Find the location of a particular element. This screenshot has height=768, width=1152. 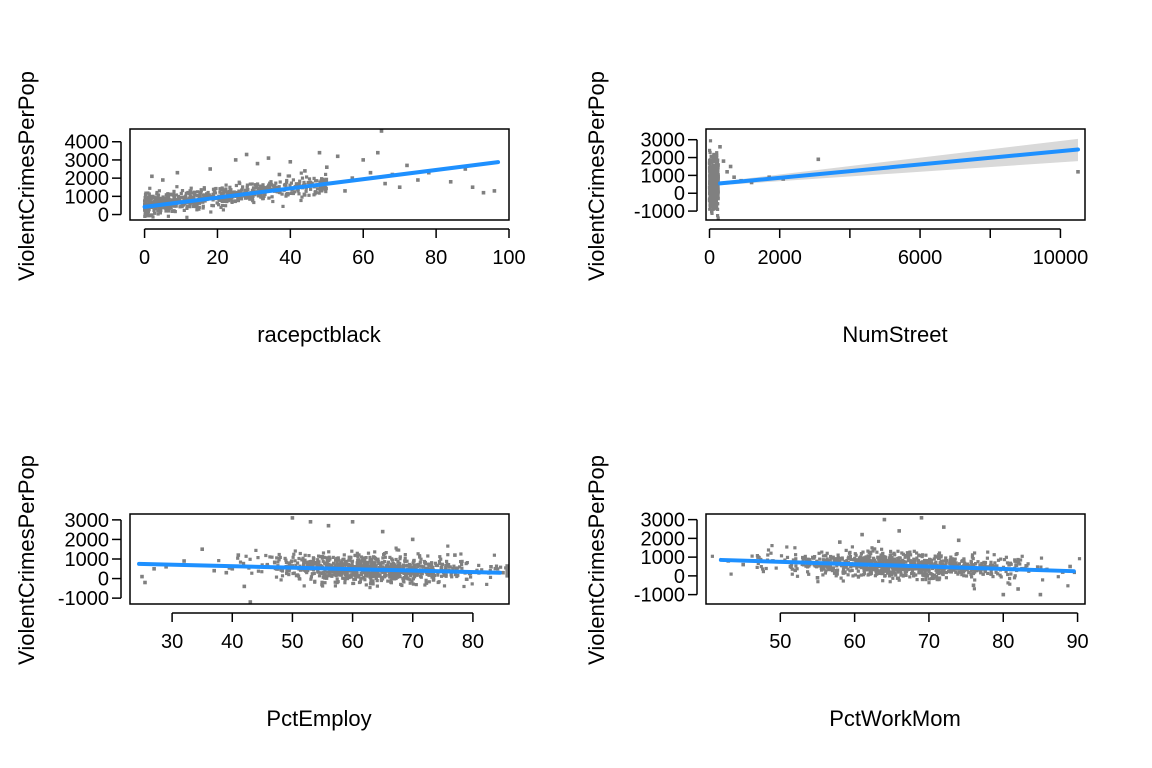

ylabel-numstreet: ViolentCrimesPerPop is located at coordinates (596, 176).